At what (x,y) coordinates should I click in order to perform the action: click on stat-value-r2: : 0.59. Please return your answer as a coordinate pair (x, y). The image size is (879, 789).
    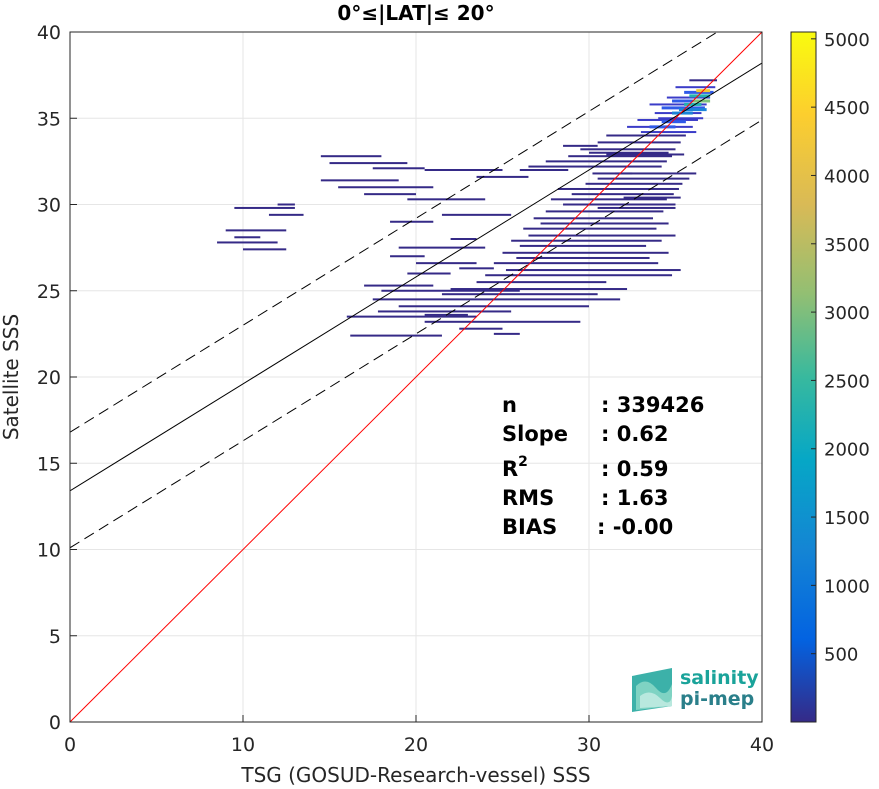
    Looking at the image, I should click on (635, 469).